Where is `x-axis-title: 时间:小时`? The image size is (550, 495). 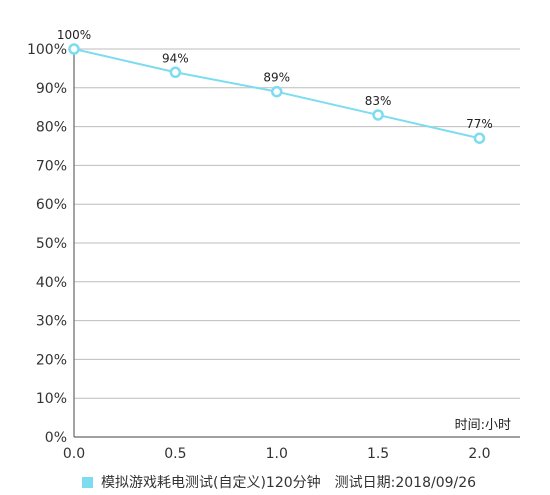 x-axis-title: 时间:小时 is located at coordinates (483, 425).